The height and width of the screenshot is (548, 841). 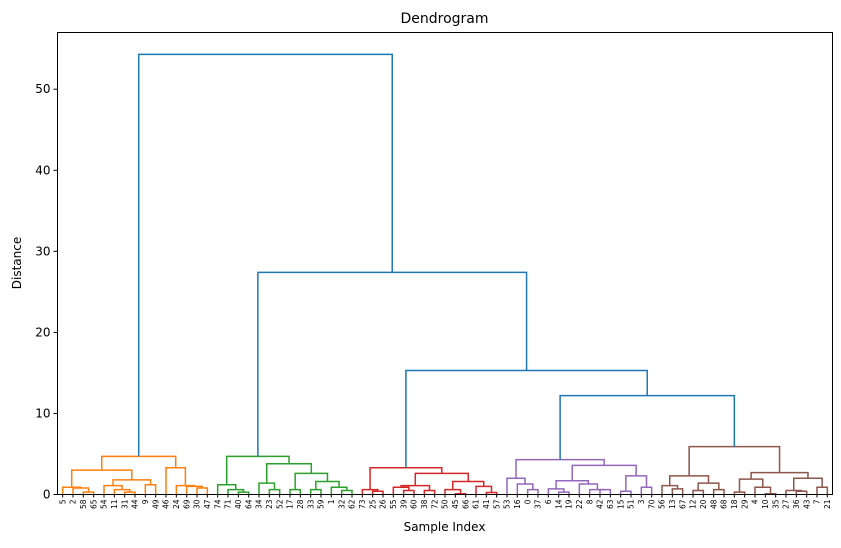 I want to click on x-tick-label: 23, so click(x=269, y=504).